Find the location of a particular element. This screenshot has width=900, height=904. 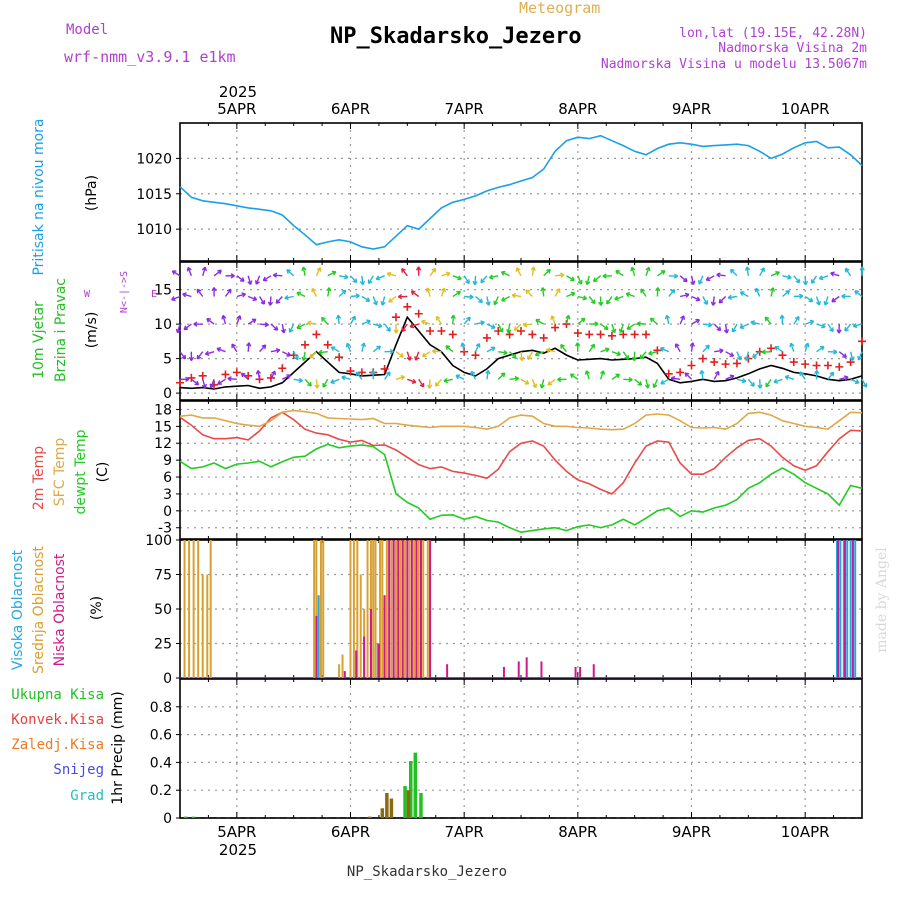

pressure-ytick-label: 1020 is located at coordinates (154, 159).